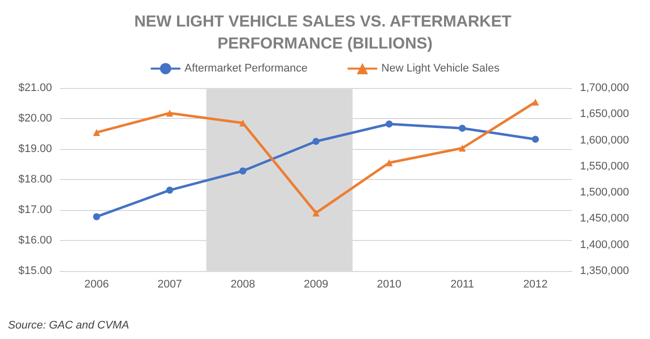 This screenshot has width=650, height=339. I want to click on y2-tick-label: 1,500,000, so click(604, 192).